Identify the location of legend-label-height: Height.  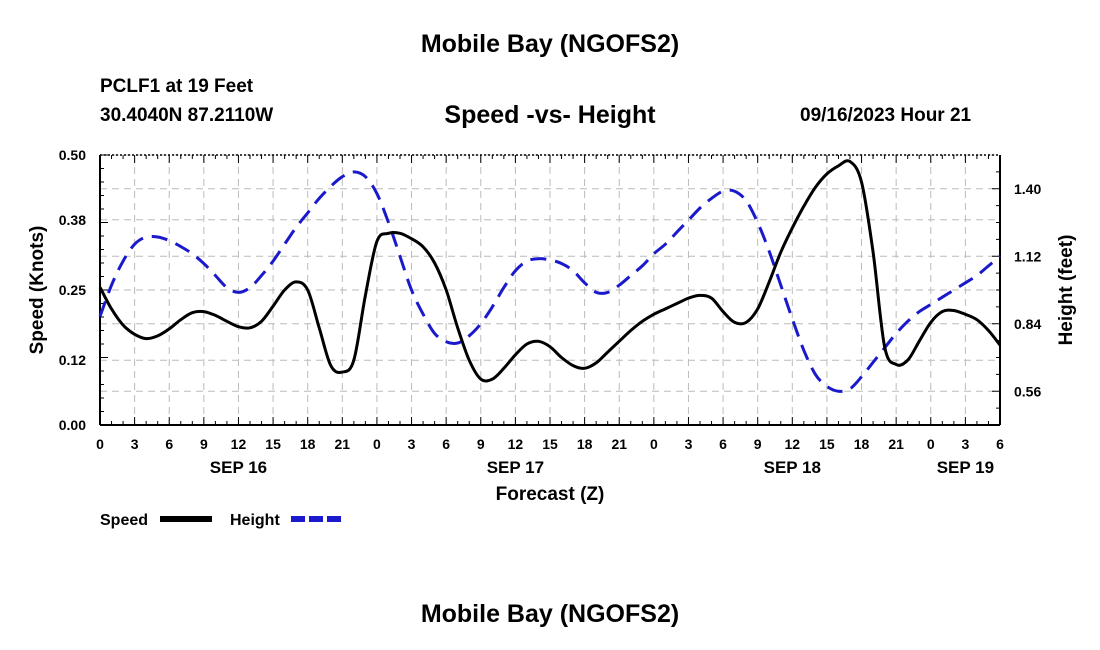
(255, 520).